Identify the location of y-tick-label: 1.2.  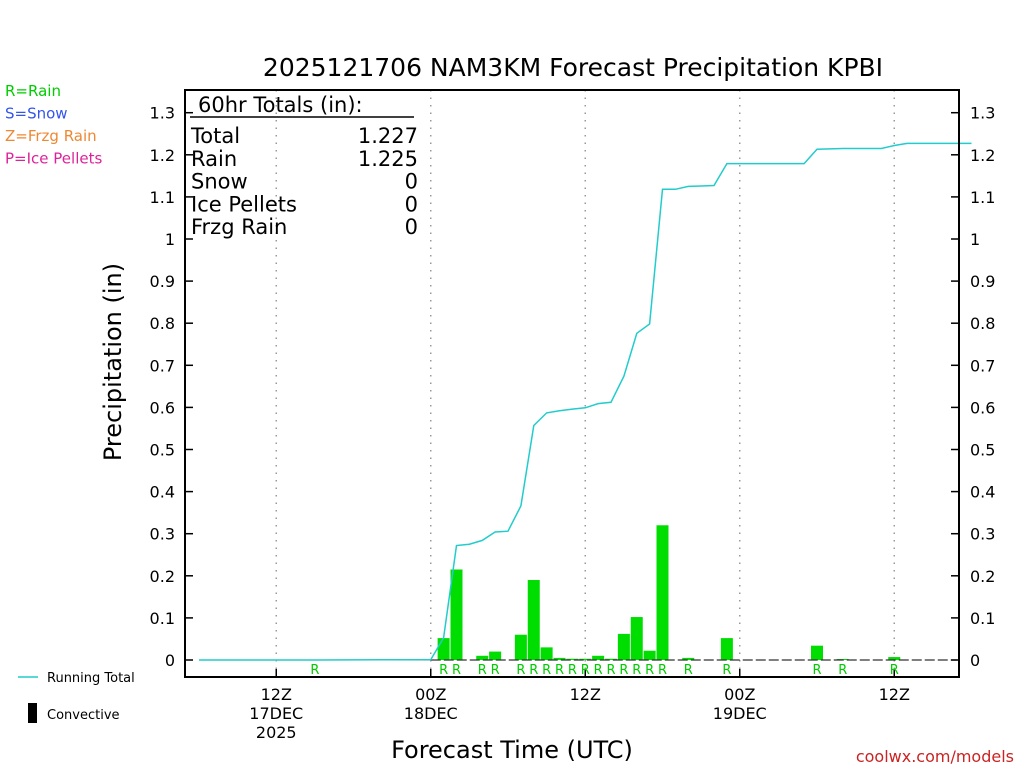
(982, 155).